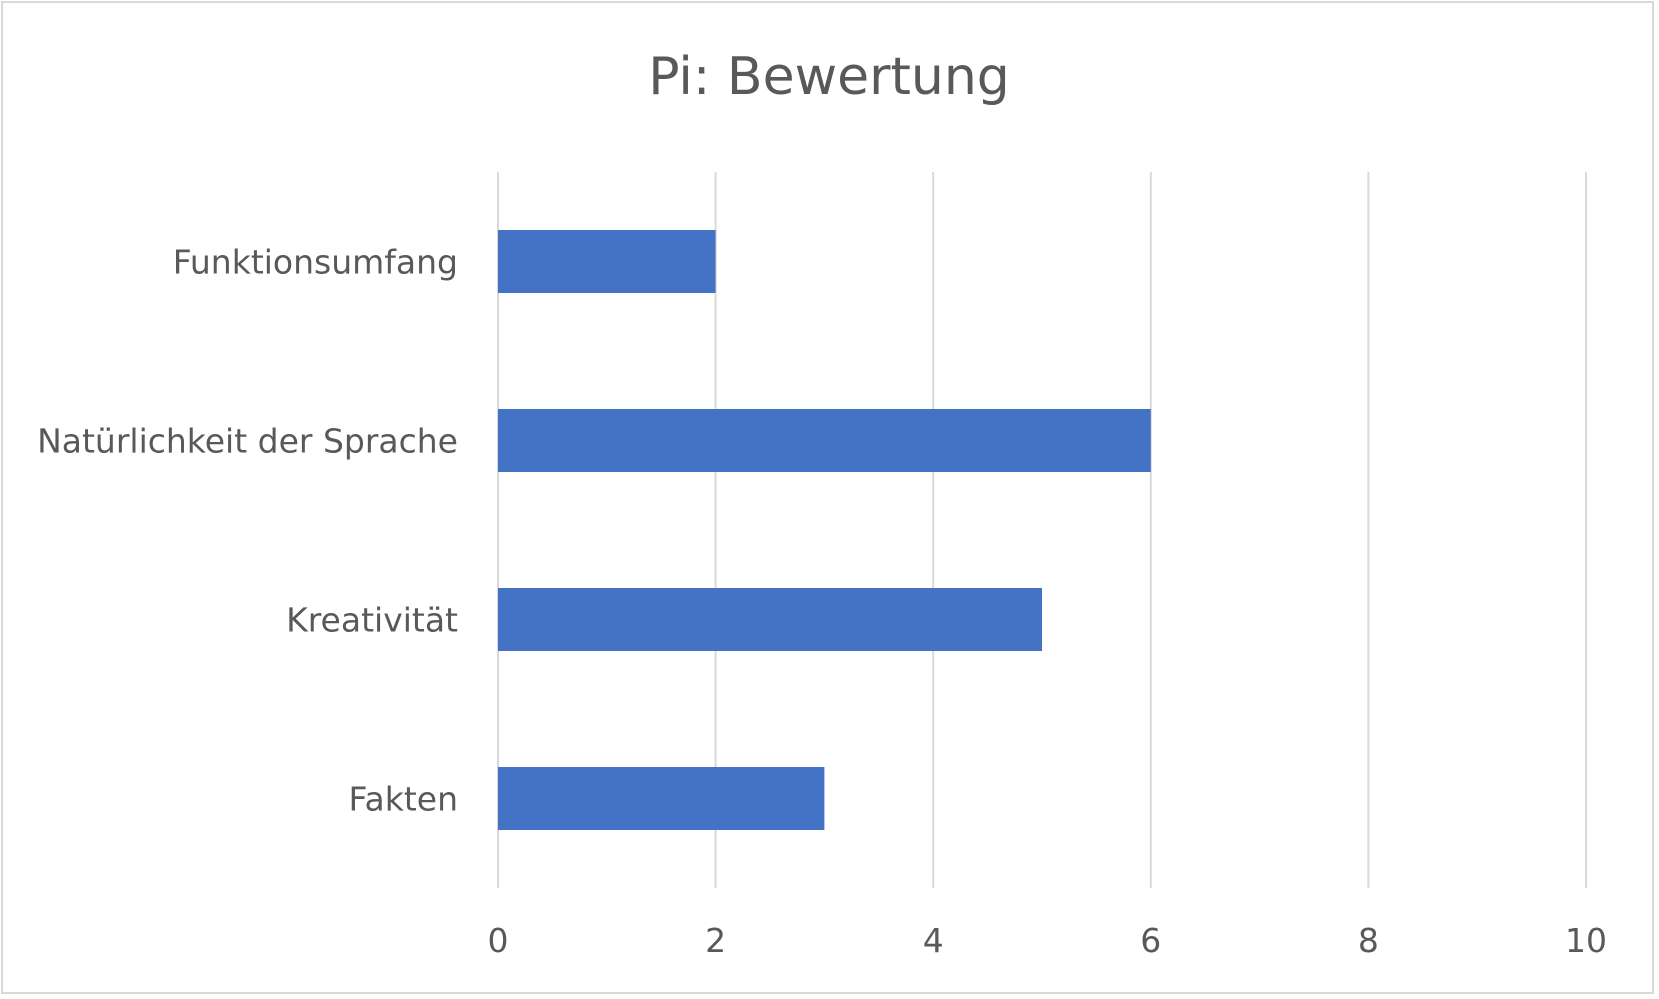 This screenshot has width=1659, height=999. I want to click on category-label: Fakten, so click(403, 799).